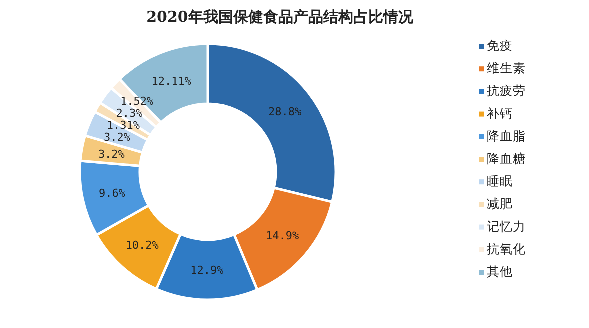 The height and width of the screenshot is (328, 589). I want to click on legend-label: 降血脂, so click(506, 136).